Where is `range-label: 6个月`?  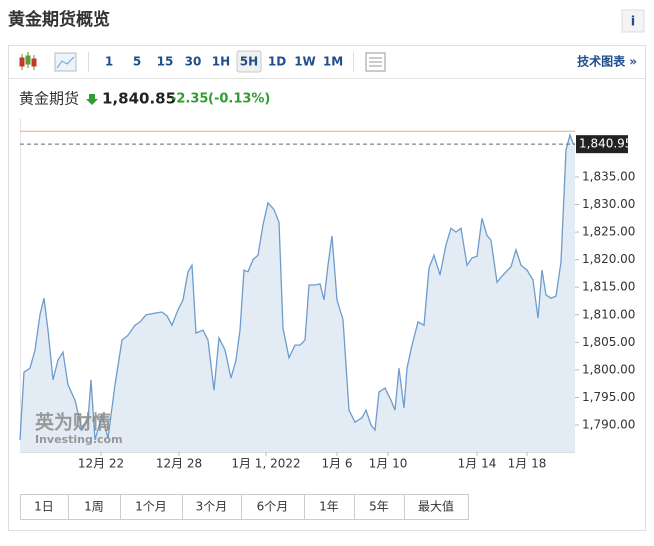
range-label: 6个月 is located at coordinates (273, 507).